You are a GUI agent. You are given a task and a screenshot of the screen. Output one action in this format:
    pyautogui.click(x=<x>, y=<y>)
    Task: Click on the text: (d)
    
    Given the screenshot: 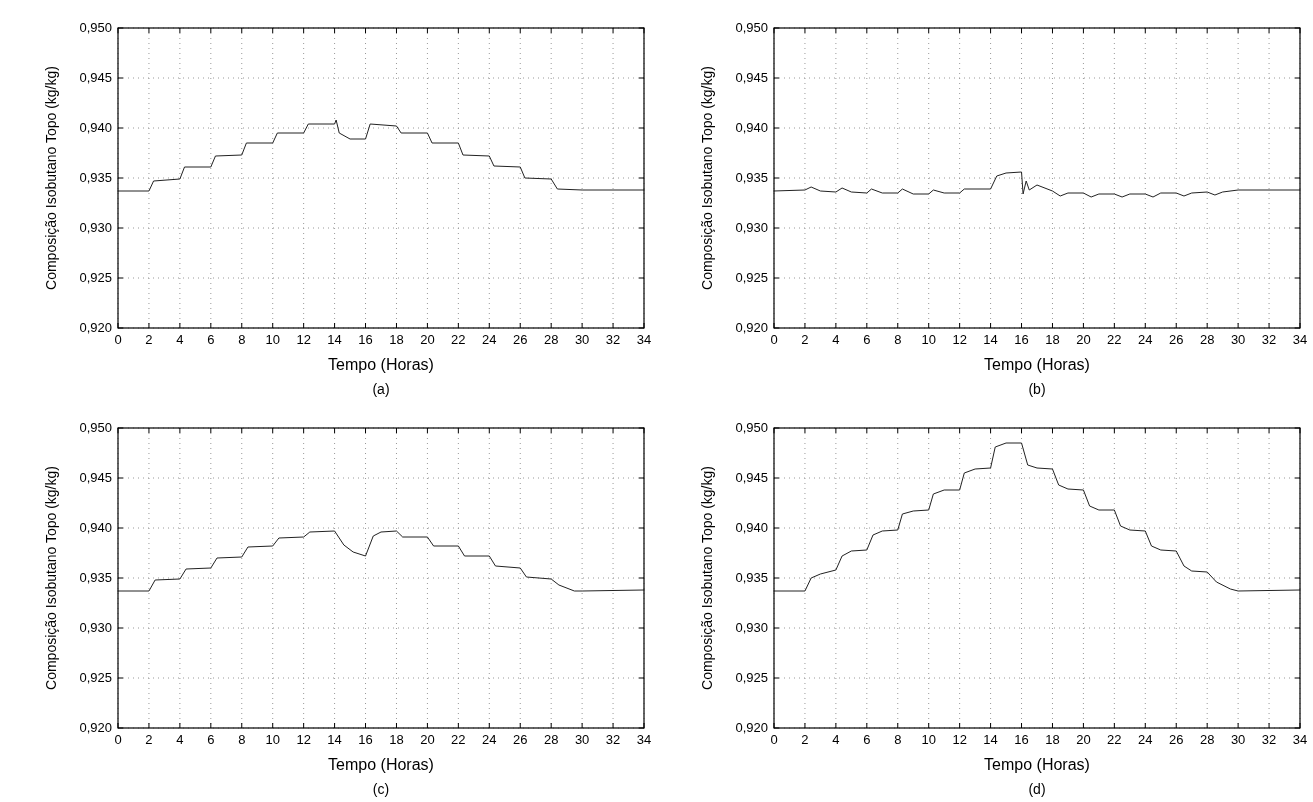 What is the action you would take?
    pyautogui.click(x=1037, y=789)
    